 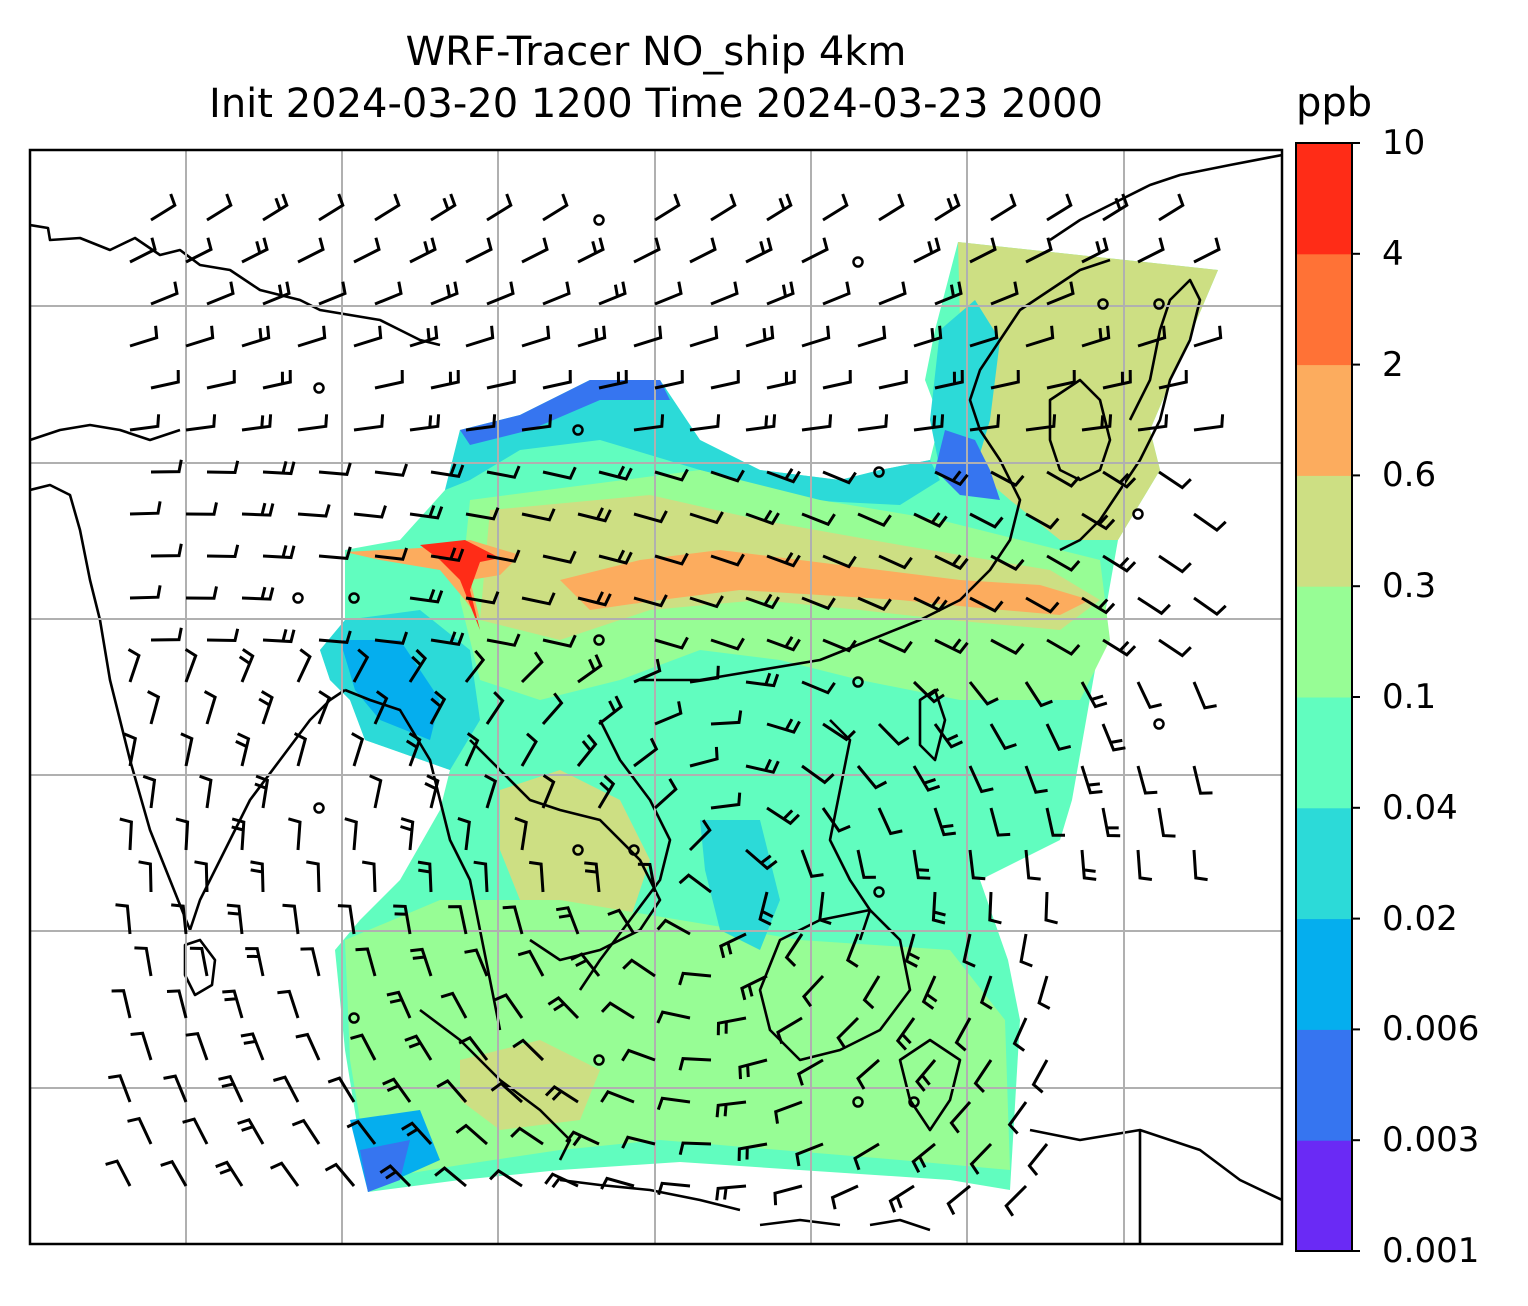 I want to click on coast-sumatra, so click(x=495, y=1084).